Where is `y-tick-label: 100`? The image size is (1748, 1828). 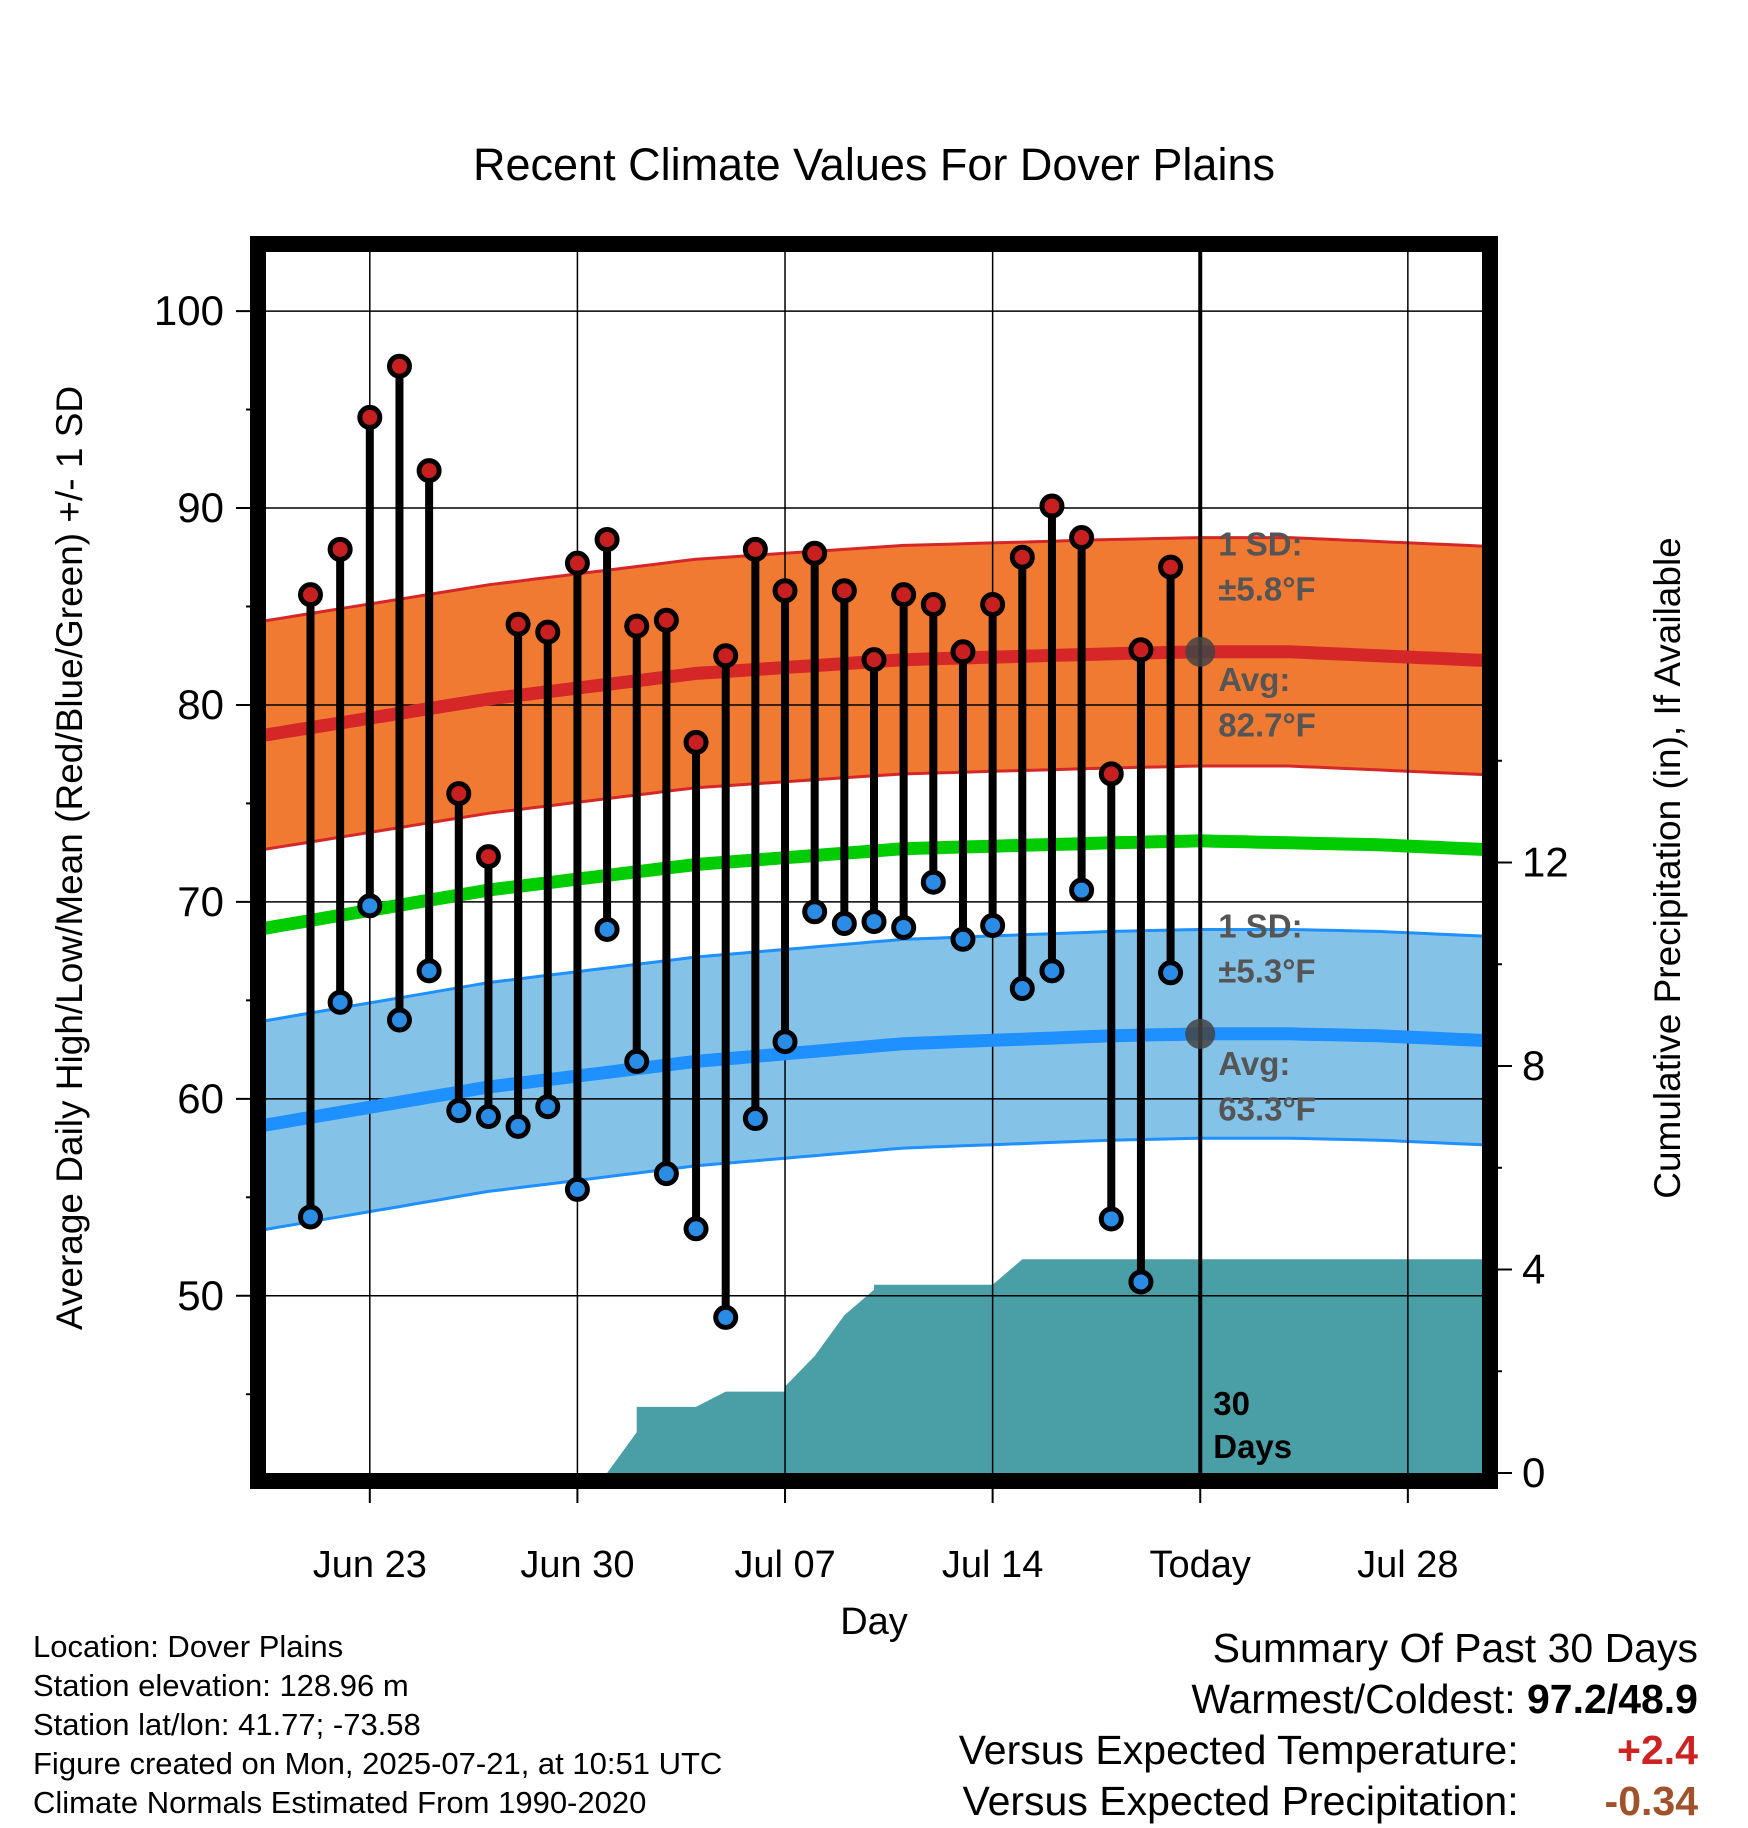
y-tick-label: 100 is located at coordinates (189, 310).